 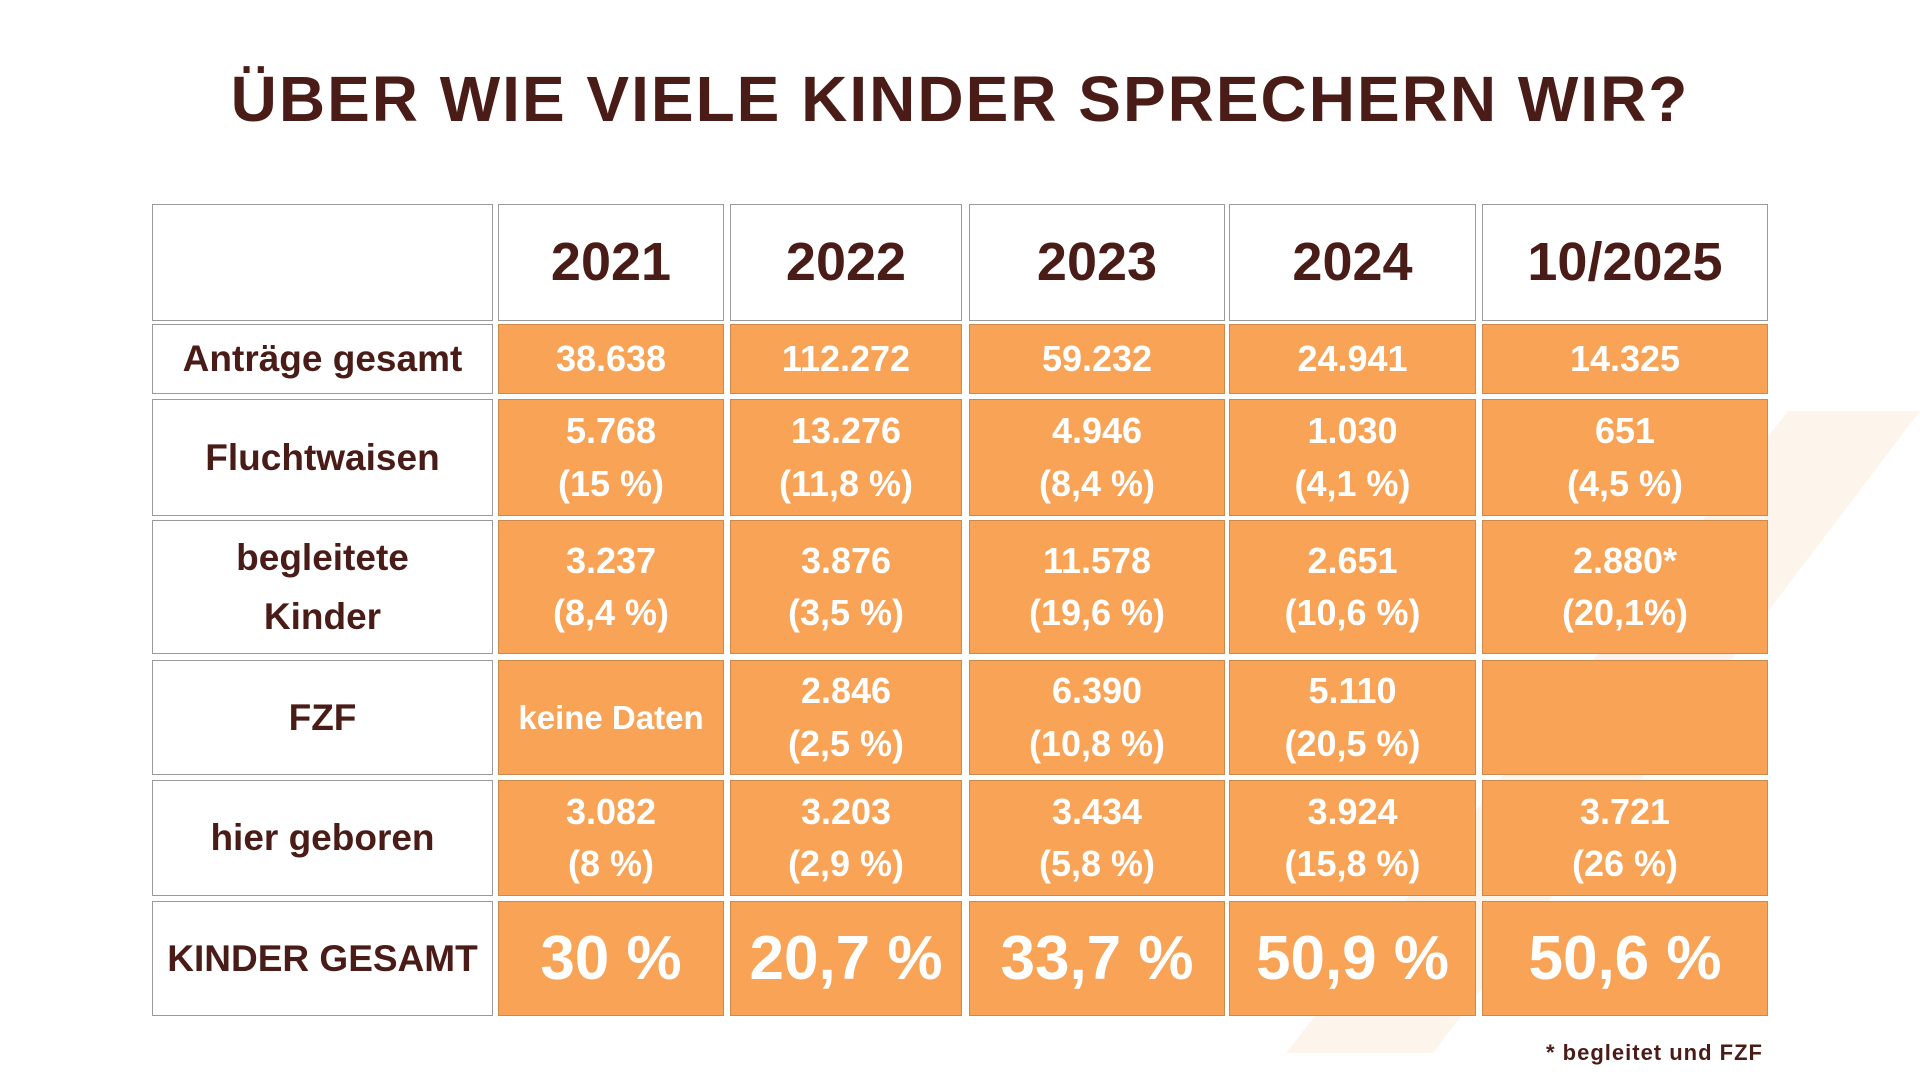 What do you see at coordinates (1097, 612) in the screenshot?
I see `cell-text: (19,6 %)` at bounding box center [1097, 612].